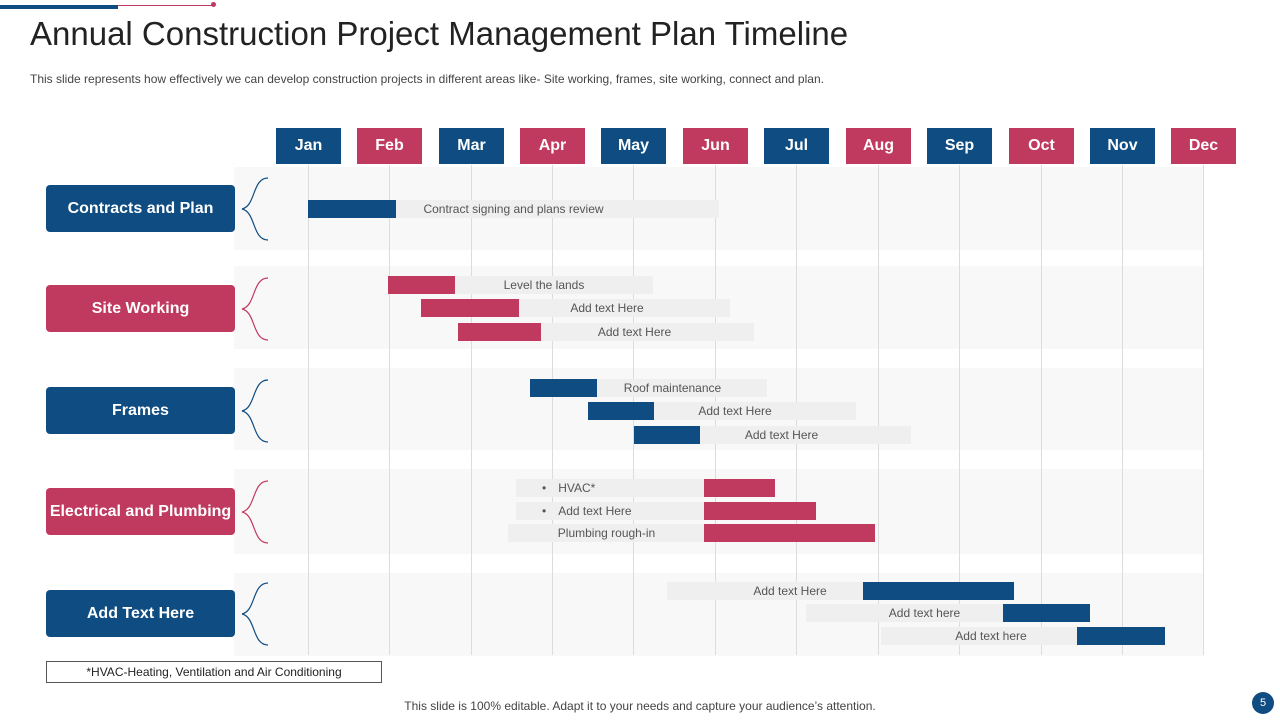 This screenshot has width=1280, height=720. What do you see at coordinates (308, 410) in the screenshot?
I see `grid-line-jan` at bounding box center [308, 410].